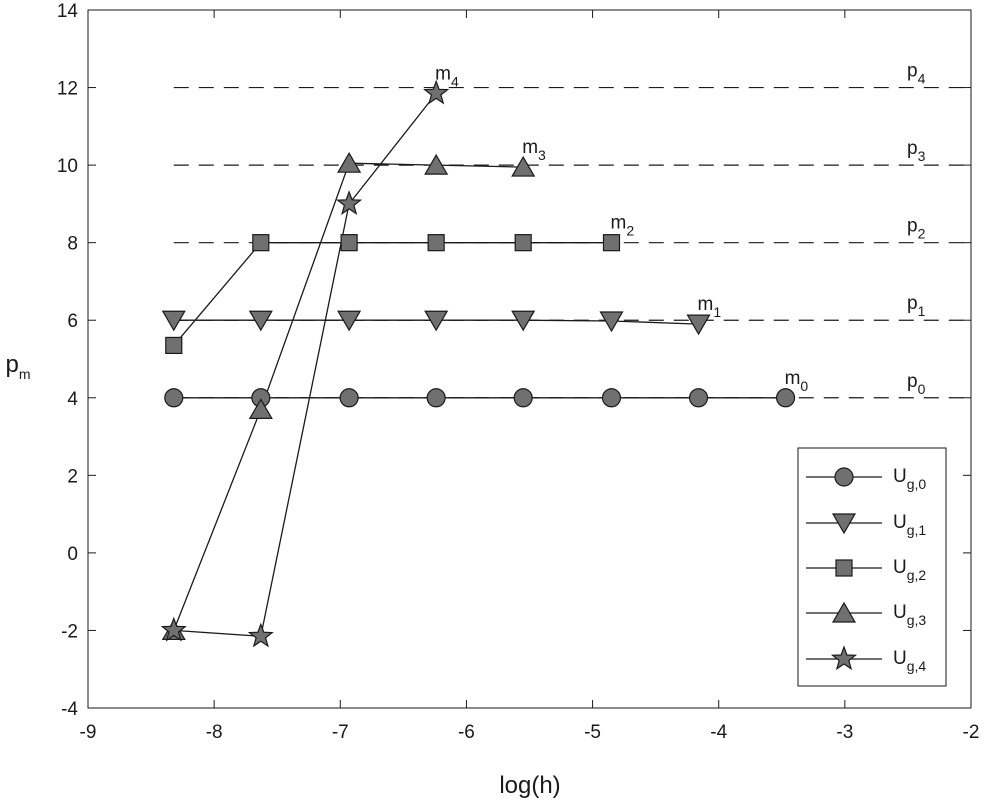  What do you see at coordinates (443, 73) in the screenshot?
I see `series-4-end-label-base: m` at bounding box center [443, 73].